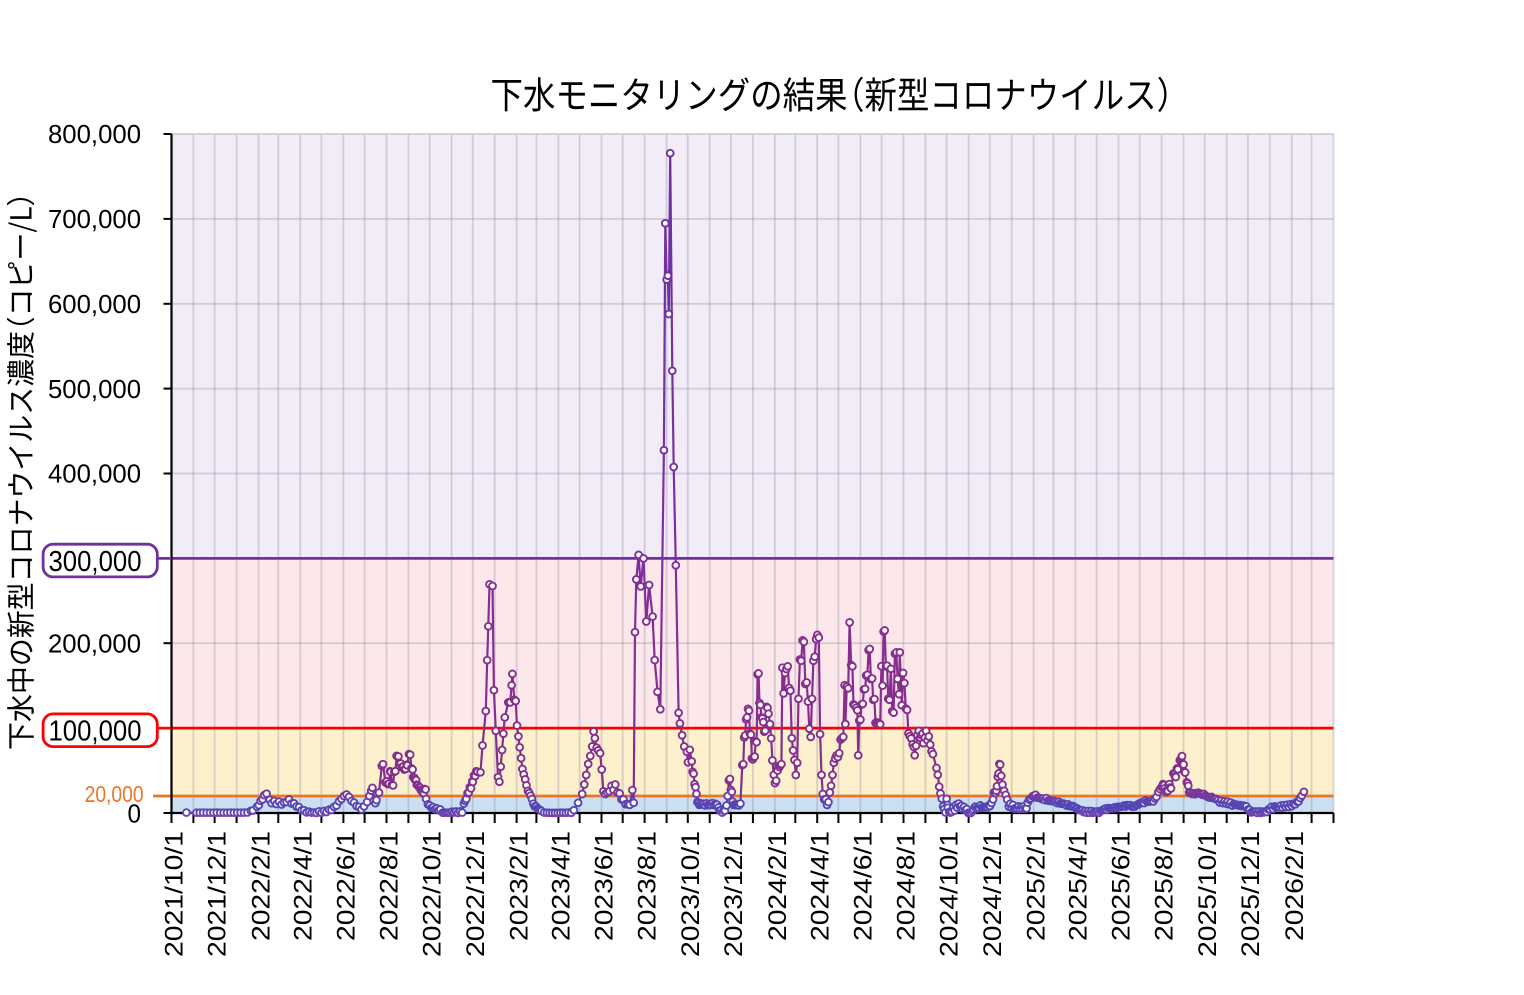  I want to click on svg-text: 100,000, so click(95, 732).